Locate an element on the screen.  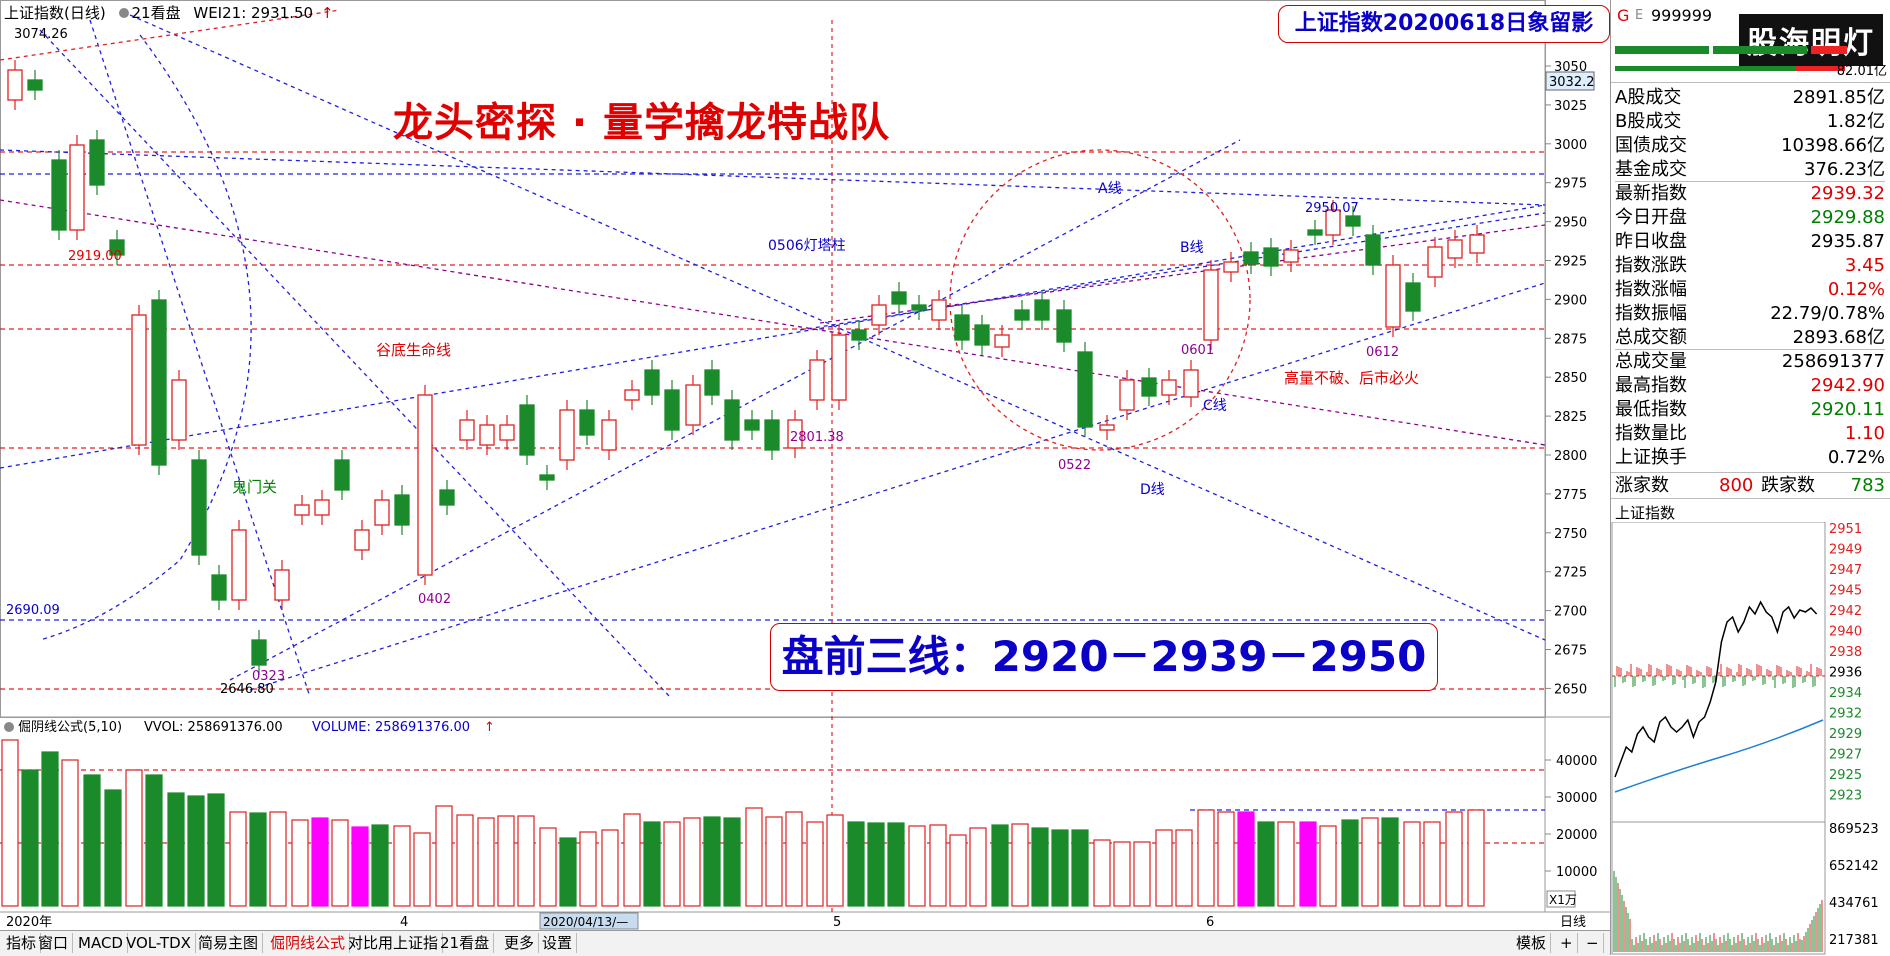
price-tick-label: 3000 is located at coordinates (1570, 145).